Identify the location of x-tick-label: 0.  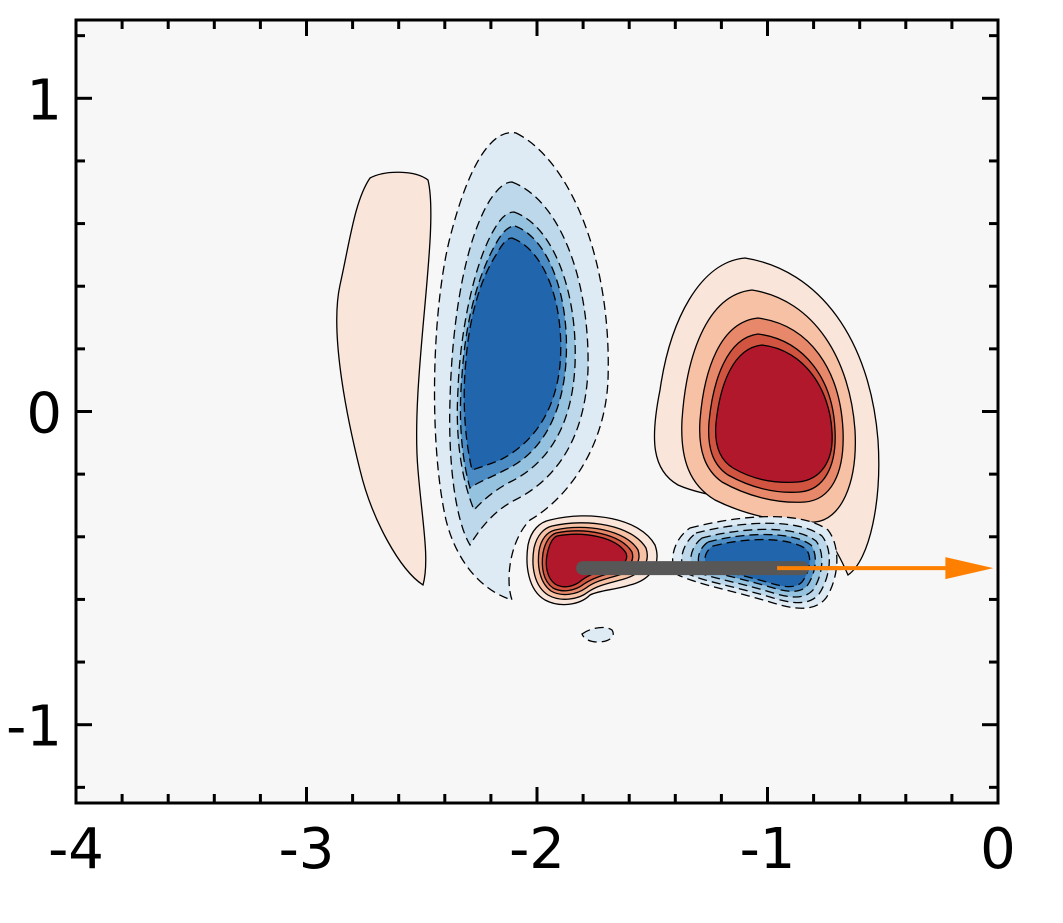
(998, 849).